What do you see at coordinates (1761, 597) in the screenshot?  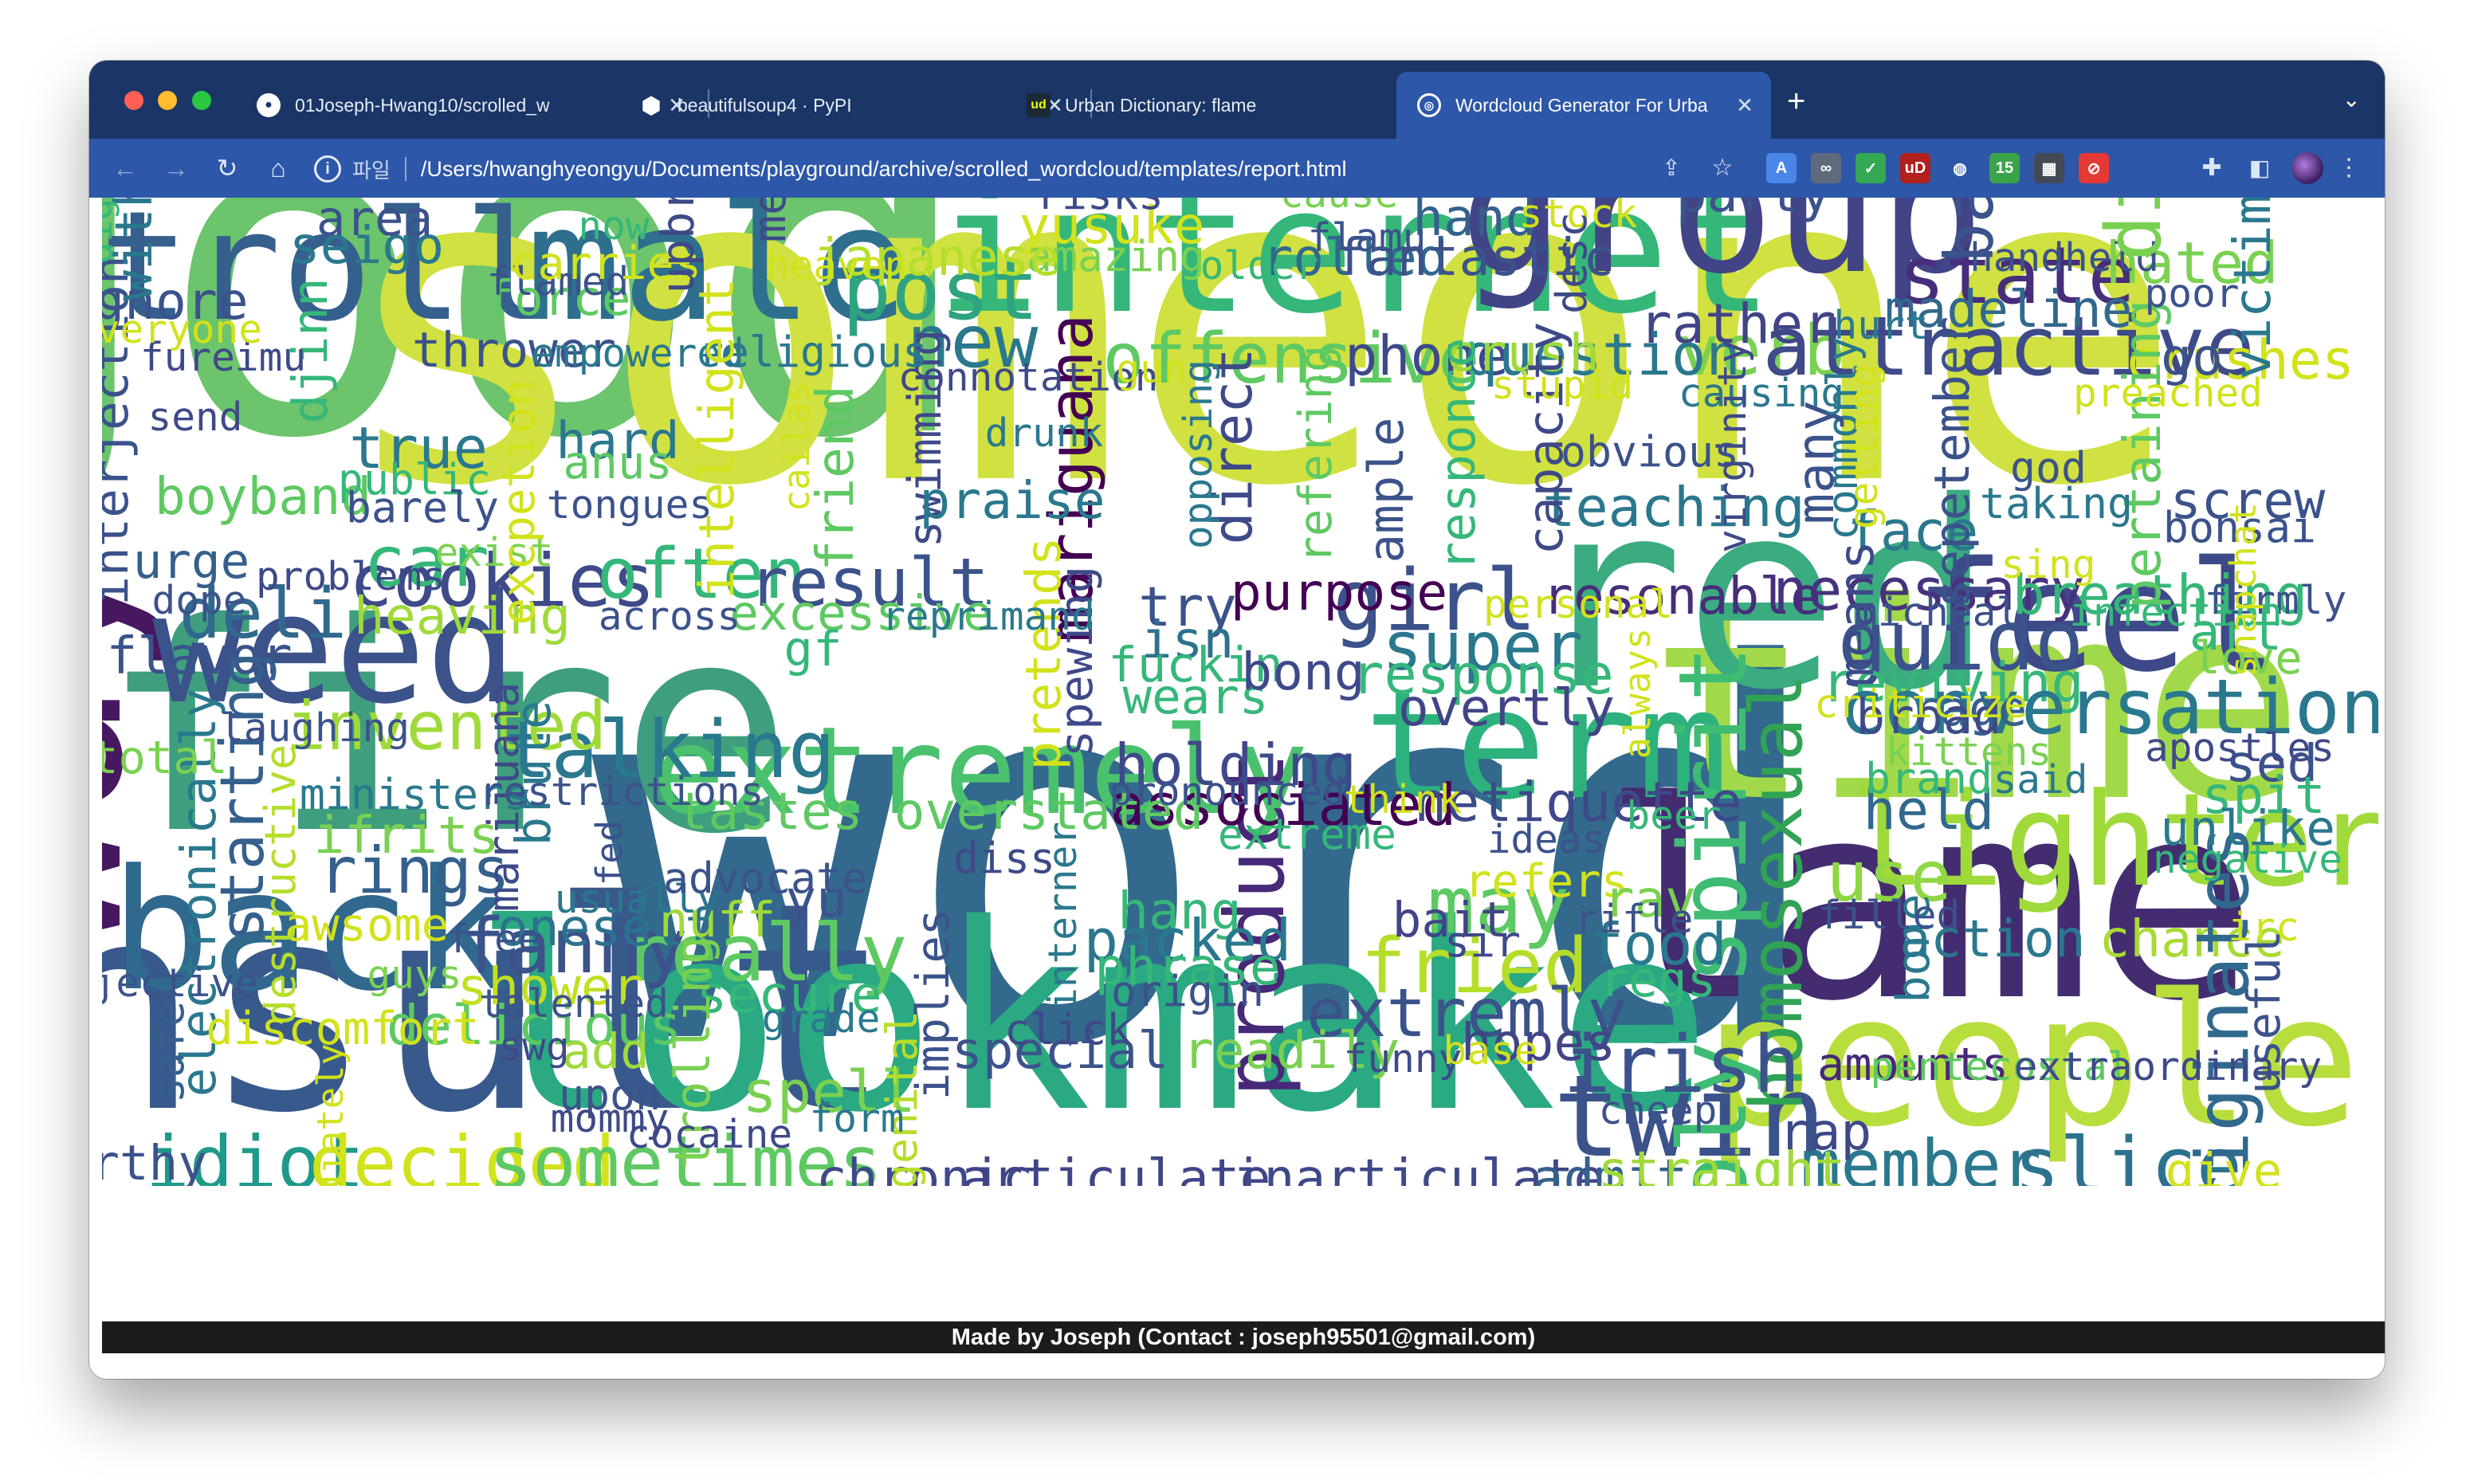 I see `wordcloud-word: red` at bounding box center [1761, 597].